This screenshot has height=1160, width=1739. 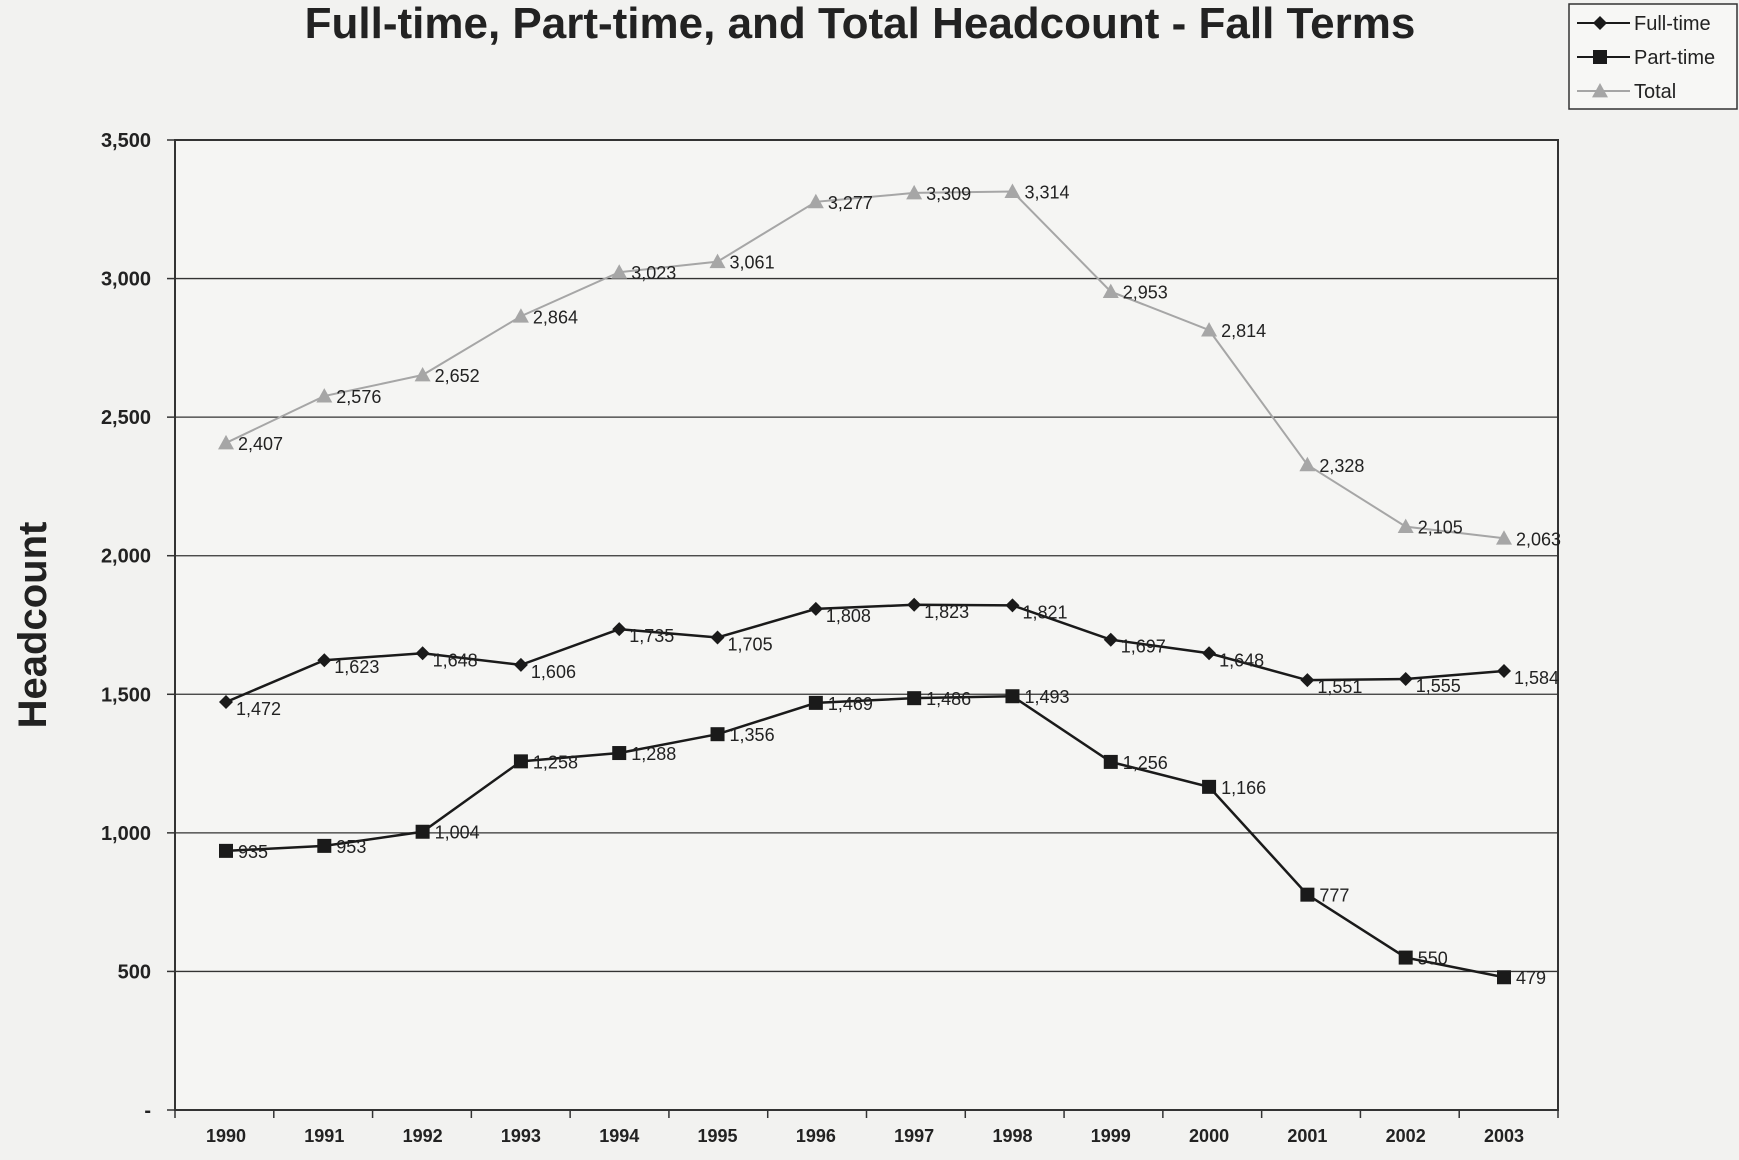 I want to click on data-label: 1,555, so click(x=1438, y=686).